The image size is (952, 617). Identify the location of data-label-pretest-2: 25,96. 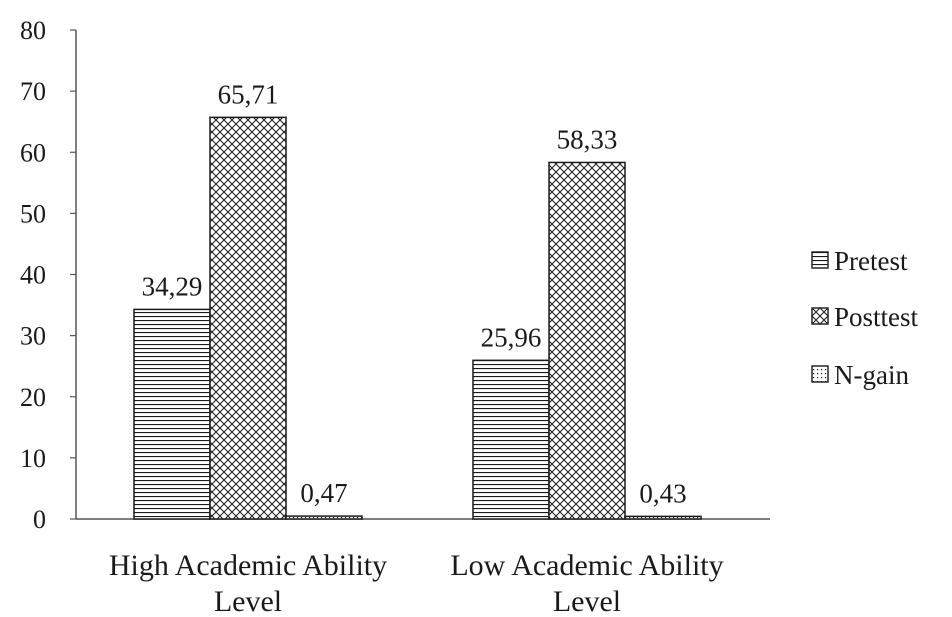
(511, 337).